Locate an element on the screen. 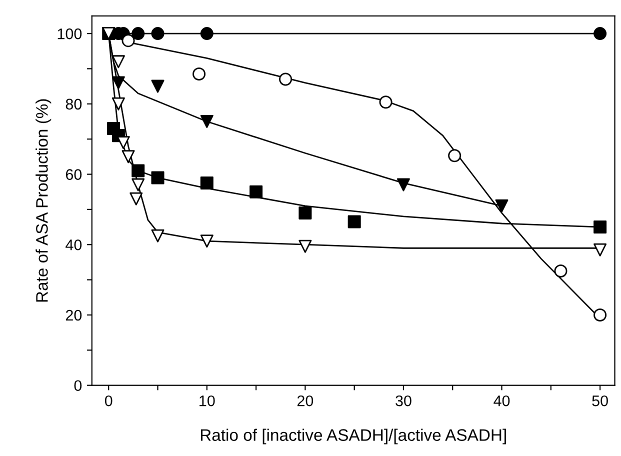 This screenshot has height=456, width=621. x-axis-title: Ratio of [inactive ASADH]/[active ASADH] is located at coordinates (353, 436).